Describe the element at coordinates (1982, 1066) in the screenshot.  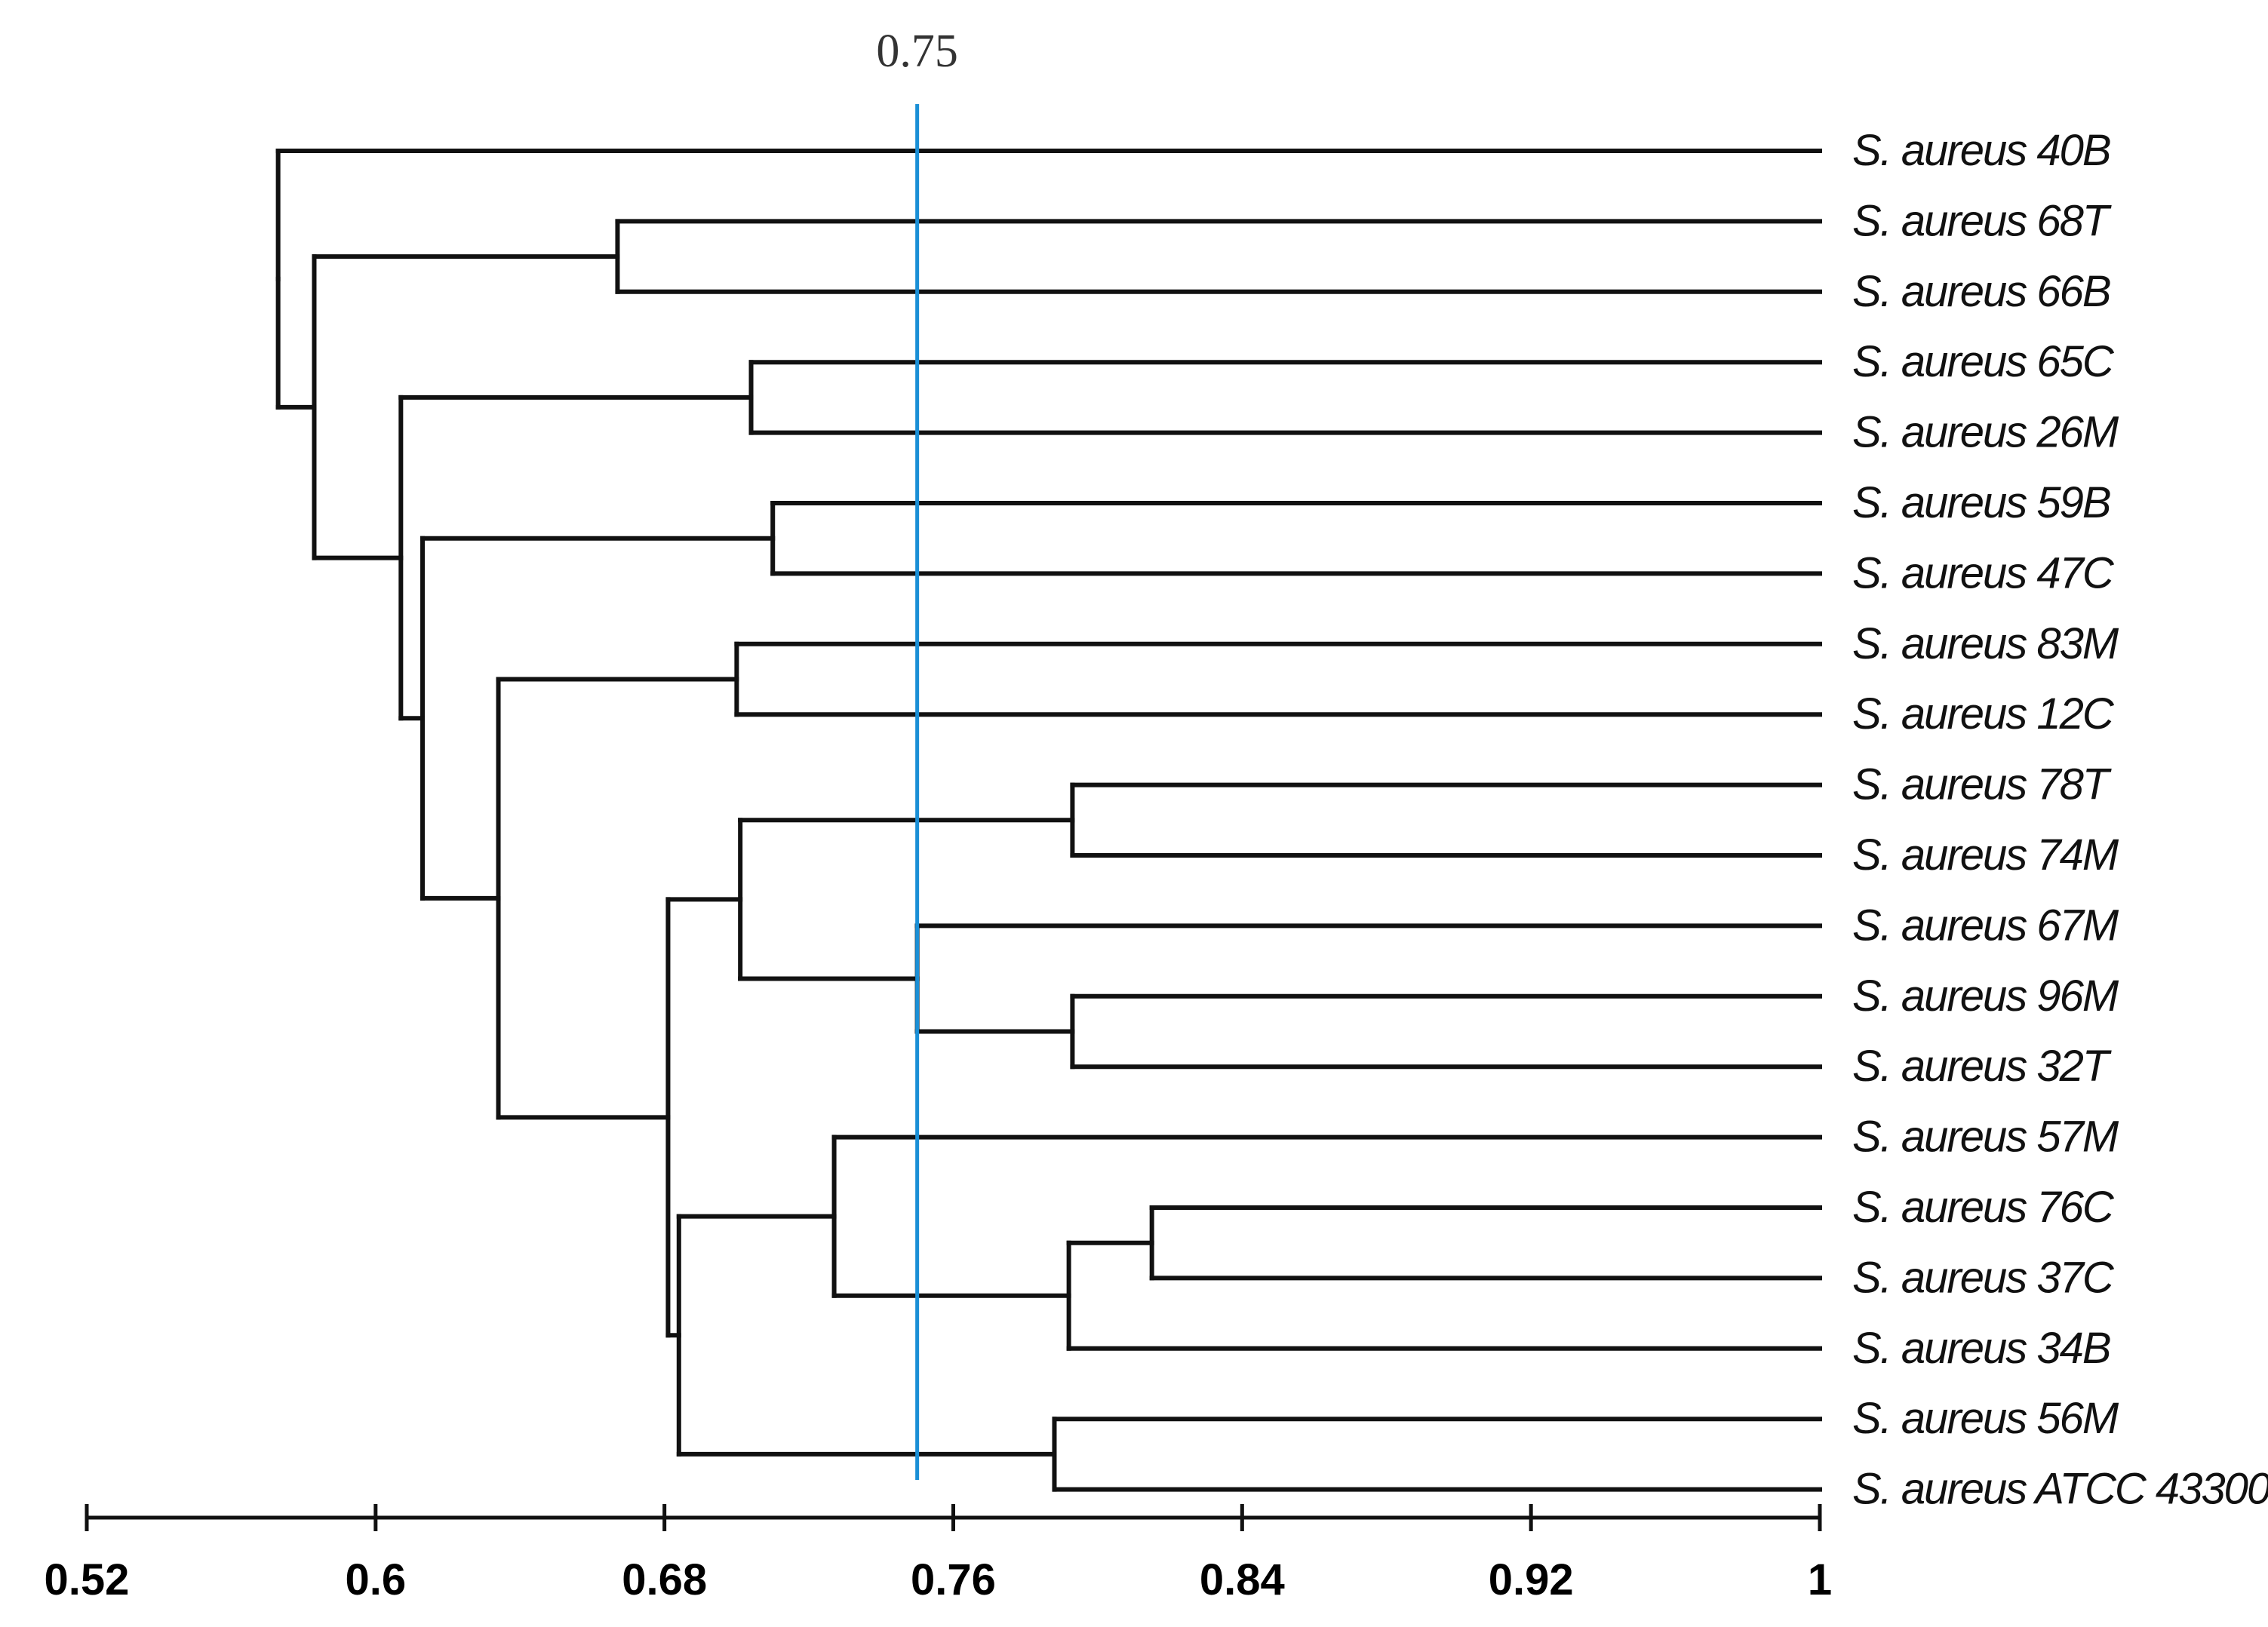
I see `leaf-label: S. aureus 32T` at that location.